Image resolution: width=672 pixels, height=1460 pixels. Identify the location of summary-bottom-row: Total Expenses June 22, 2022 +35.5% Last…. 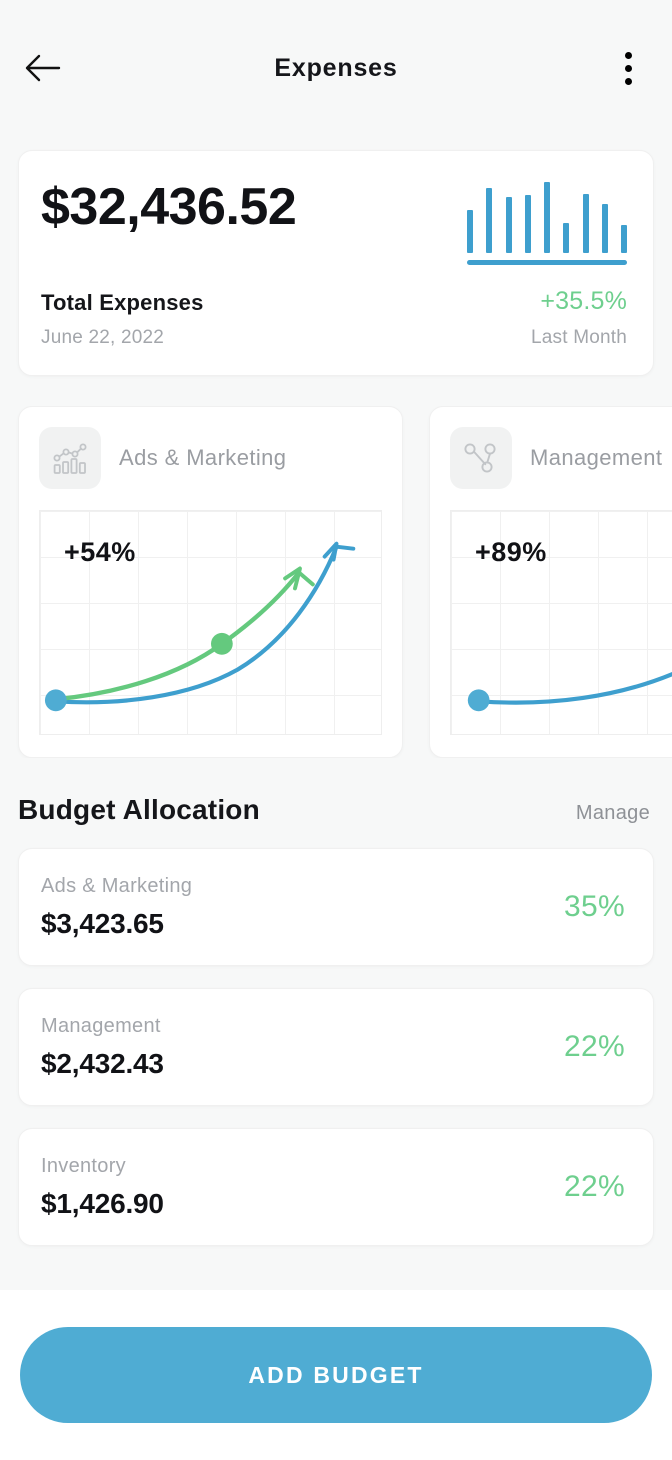
(334, 318).